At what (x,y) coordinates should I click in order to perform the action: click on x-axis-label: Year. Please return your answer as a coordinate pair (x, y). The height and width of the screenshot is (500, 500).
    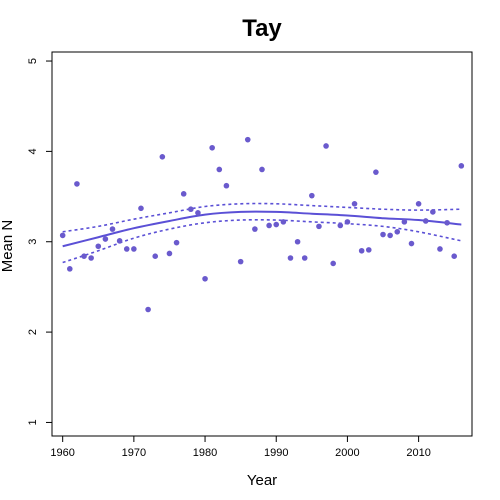
    Looking at the image, I should click on (262, 480).